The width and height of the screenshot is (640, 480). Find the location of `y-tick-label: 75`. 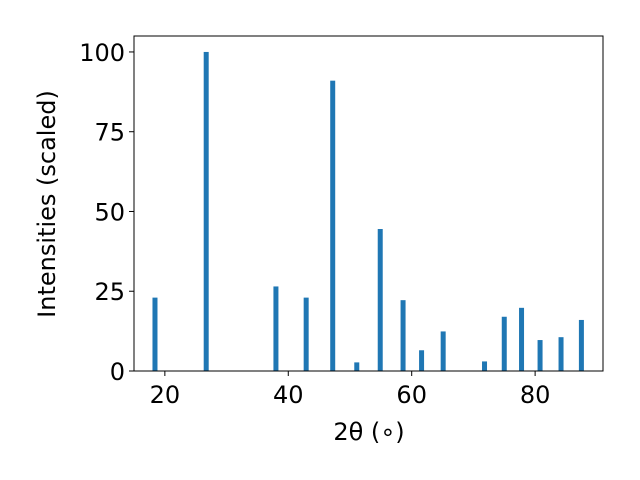

y-tick-label: 75 is located at coordinates (109, 133).